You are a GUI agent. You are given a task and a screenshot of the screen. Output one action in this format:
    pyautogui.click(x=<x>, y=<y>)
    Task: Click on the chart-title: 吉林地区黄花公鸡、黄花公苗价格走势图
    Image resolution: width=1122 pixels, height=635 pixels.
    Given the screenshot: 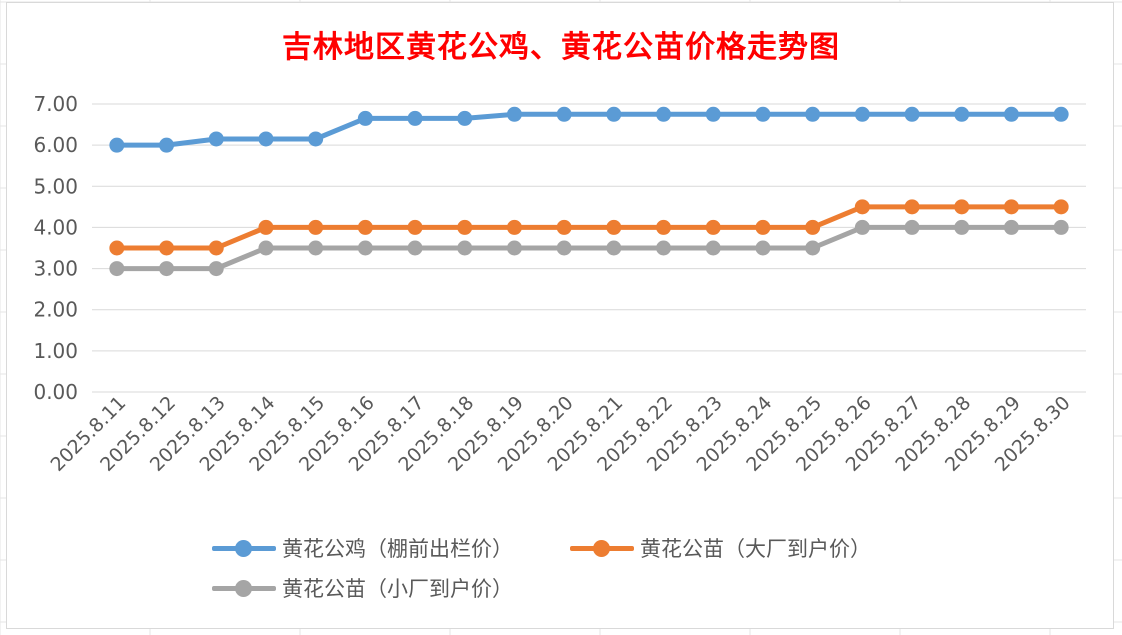 What is the action you would take?
    pyautogui.click(x=561, y=47)
    